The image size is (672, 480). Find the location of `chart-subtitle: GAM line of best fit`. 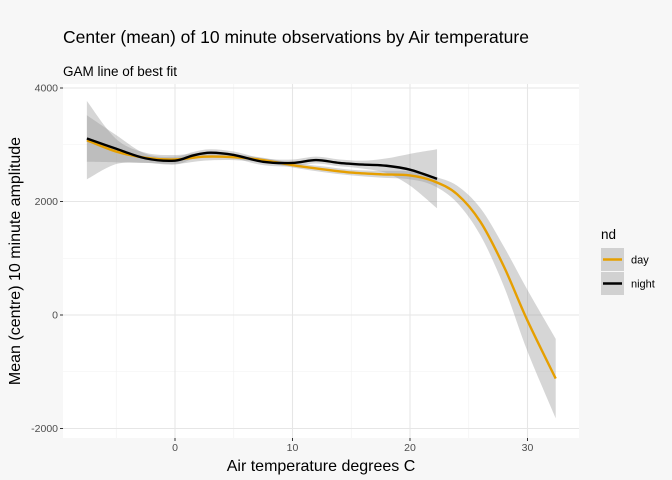

chart-subtitle: GAM line of best fit is located at coordinates (120, 71).